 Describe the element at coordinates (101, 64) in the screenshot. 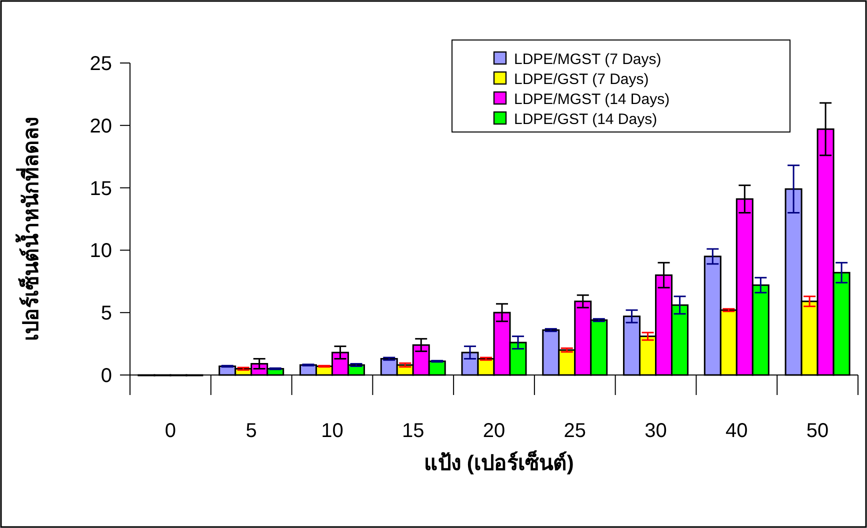

I see `y-tick-label: 25` at that location.